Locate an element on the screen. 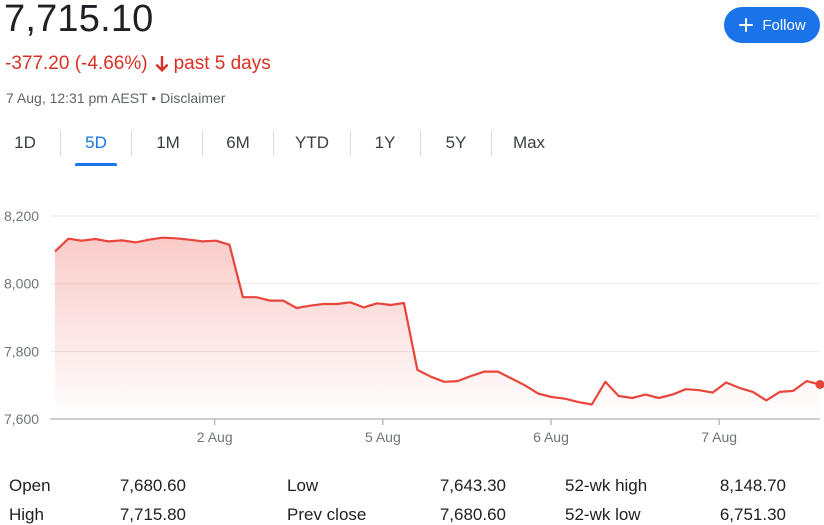 The image size is (824, 525). x-tick-label: 7 Aug is located at coordinates (719, 437).